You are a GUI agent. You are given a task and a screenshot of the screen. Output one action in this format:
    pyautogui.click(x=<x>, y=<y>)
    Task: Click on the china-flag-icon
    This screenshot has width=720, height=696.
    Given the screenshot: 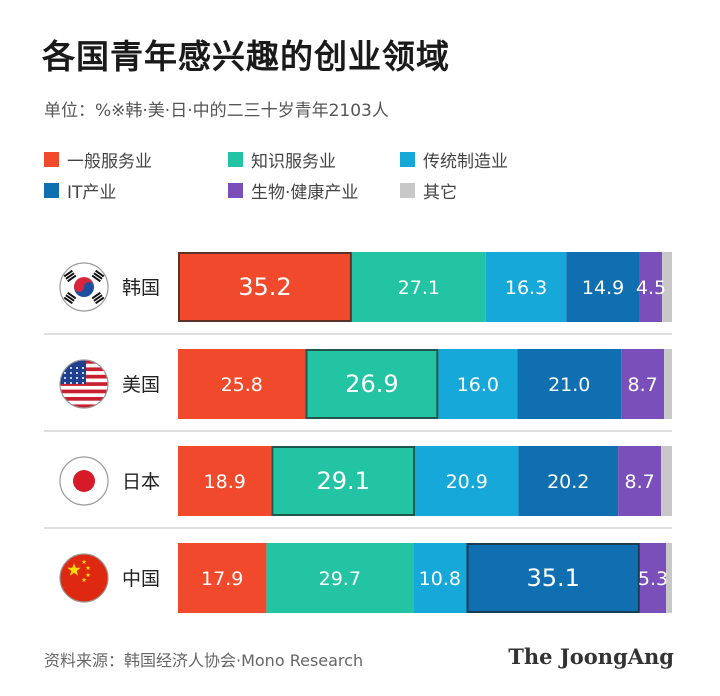 What is the action you would take?
    pyautogui.click(x=84, y=578)
    